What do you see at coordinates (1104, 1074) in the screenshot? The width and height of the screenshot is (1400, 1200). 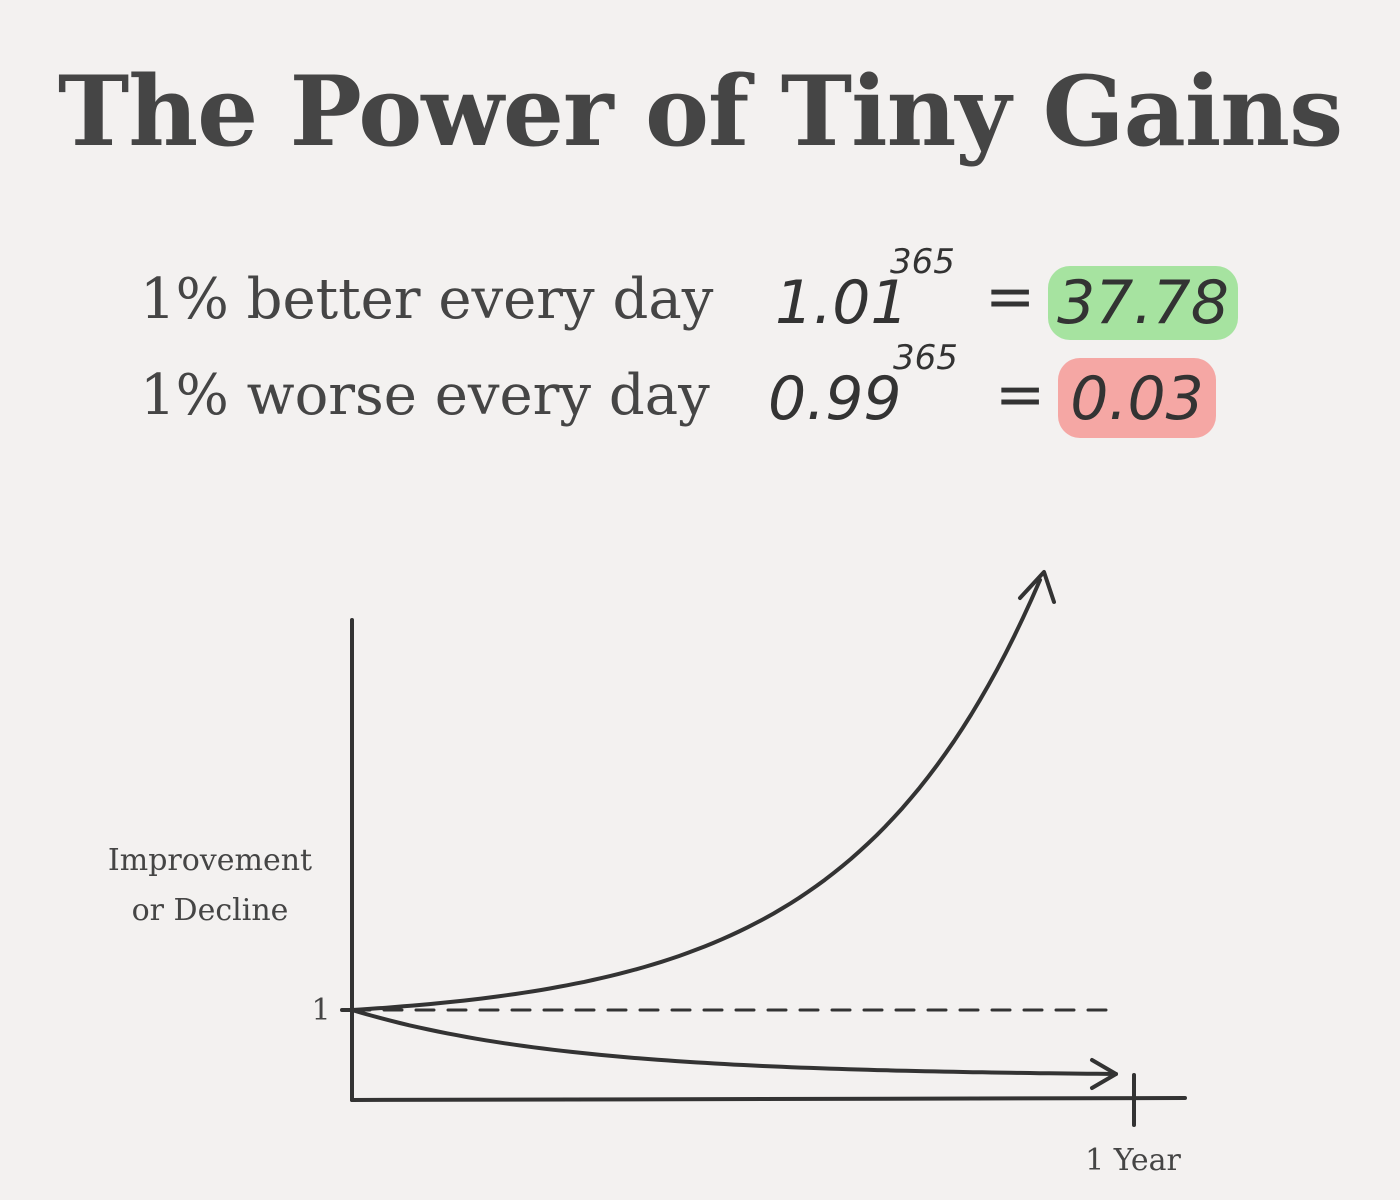 I see `decline-arrowhead` at bounding box center [1104, 1074].